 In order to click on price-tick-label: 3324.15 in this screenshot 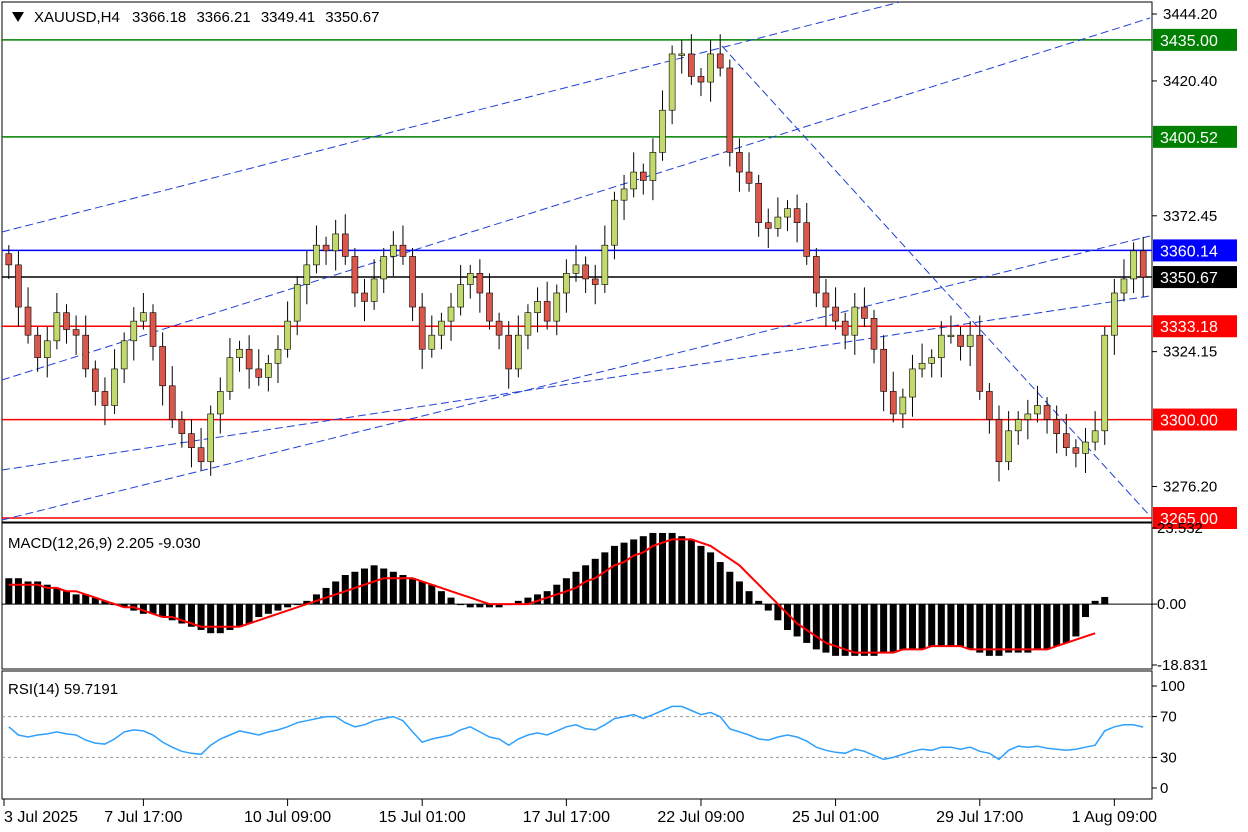, I will do `click(1190, 352)`.